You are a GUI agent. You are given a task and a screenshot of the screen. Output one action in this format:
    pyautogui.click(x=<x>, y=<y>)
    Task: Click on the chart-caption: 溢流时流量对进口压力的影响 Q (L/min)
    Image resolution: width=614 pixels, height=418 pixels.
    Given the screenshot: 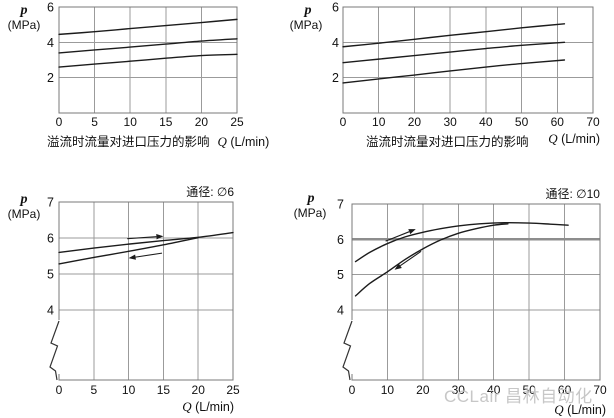 What is the action you would take?
    pyautogui.click(x=158, y=140)
    